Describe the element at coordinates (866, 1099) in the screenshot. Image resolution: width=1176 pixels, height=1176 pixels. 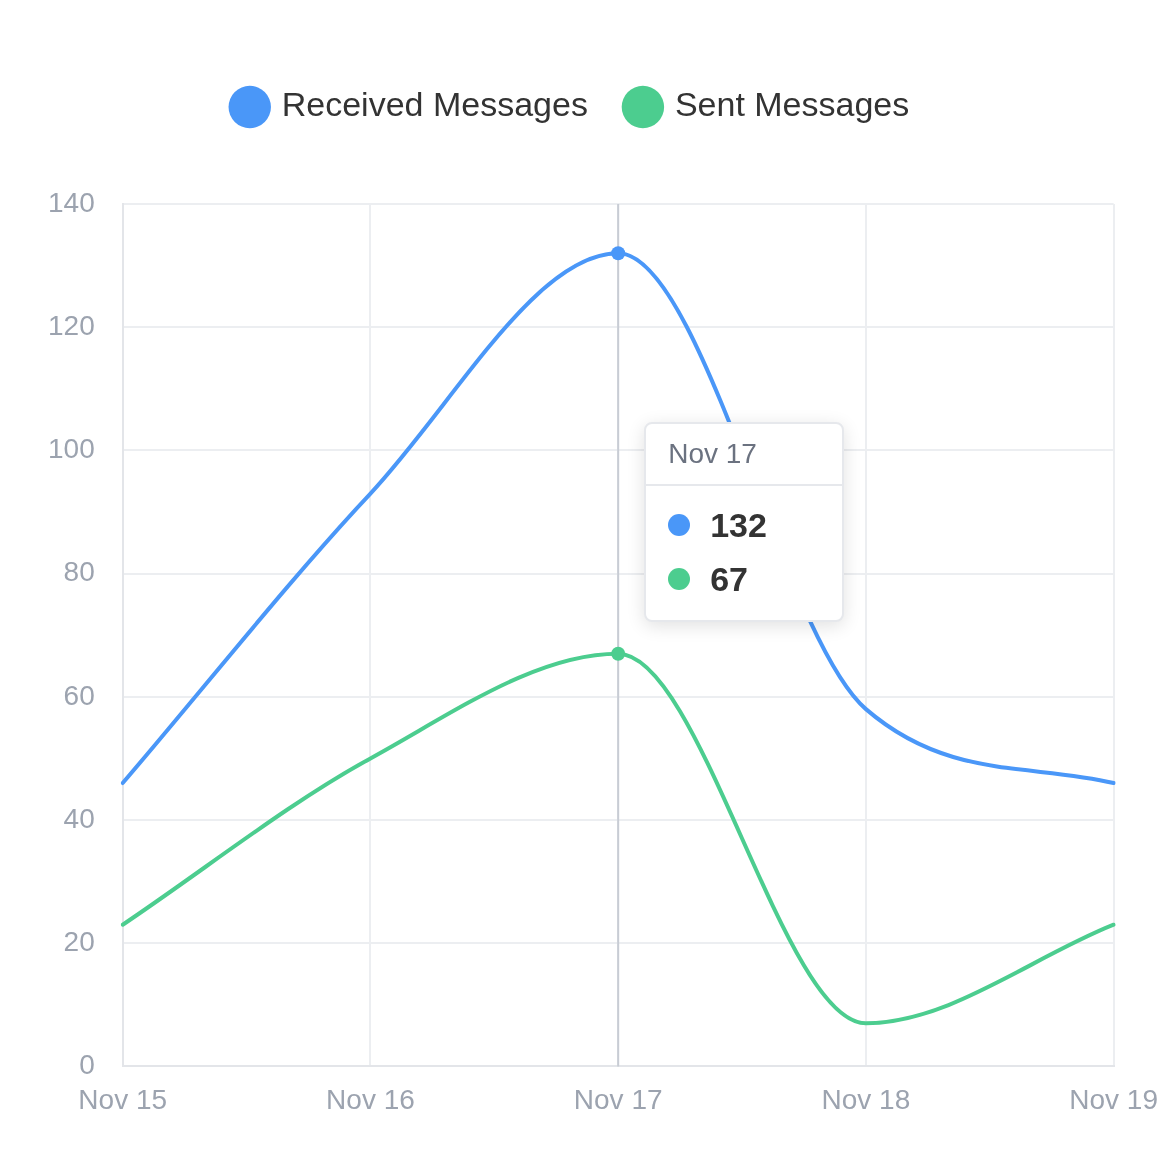
I see `x-tick-label: Nov 18` at that location.